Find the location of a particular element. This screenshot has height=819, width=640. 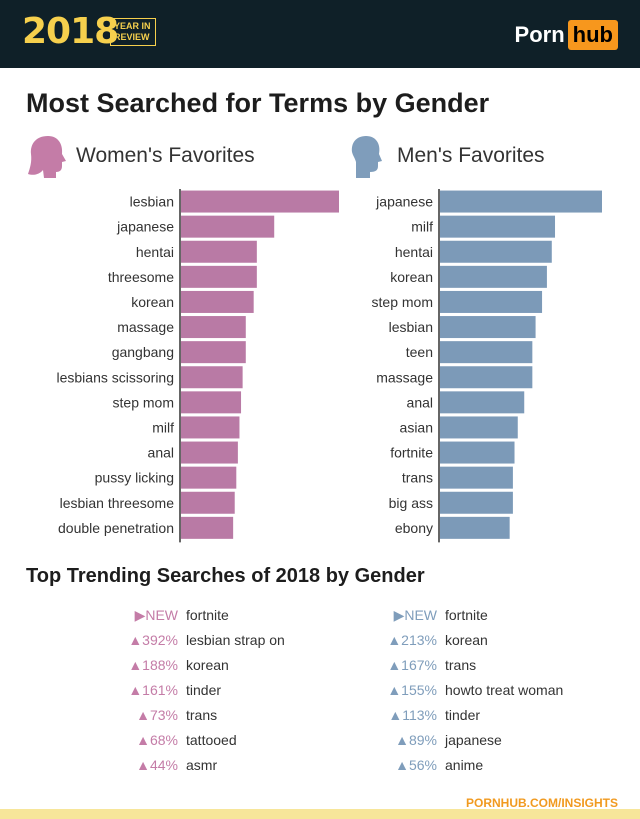

men-trending-change: ▲213% is located at coordinates (412, 640).